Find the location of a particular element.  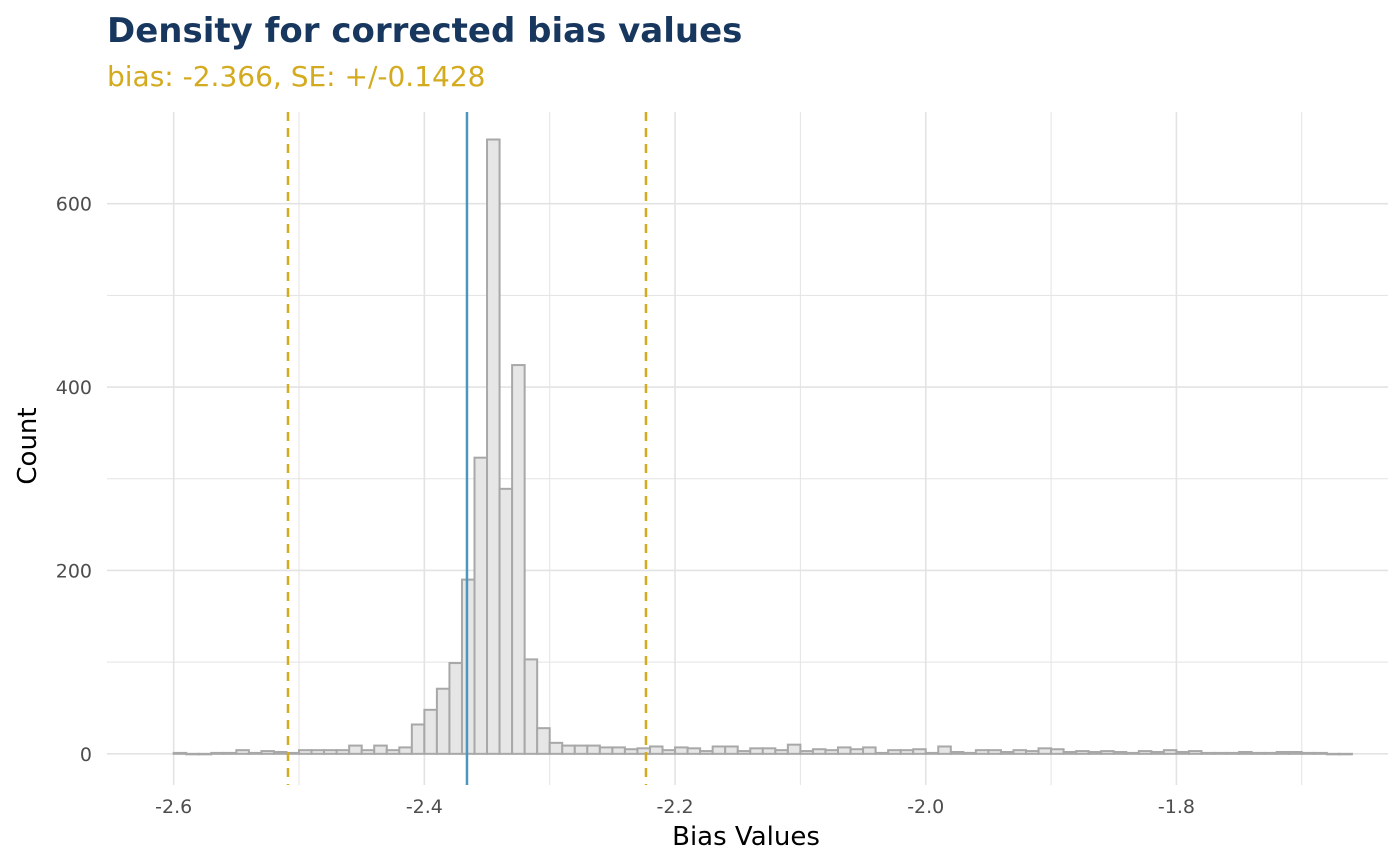

chart-title: Density for corrected bias values is located at coordinates (424, 31).